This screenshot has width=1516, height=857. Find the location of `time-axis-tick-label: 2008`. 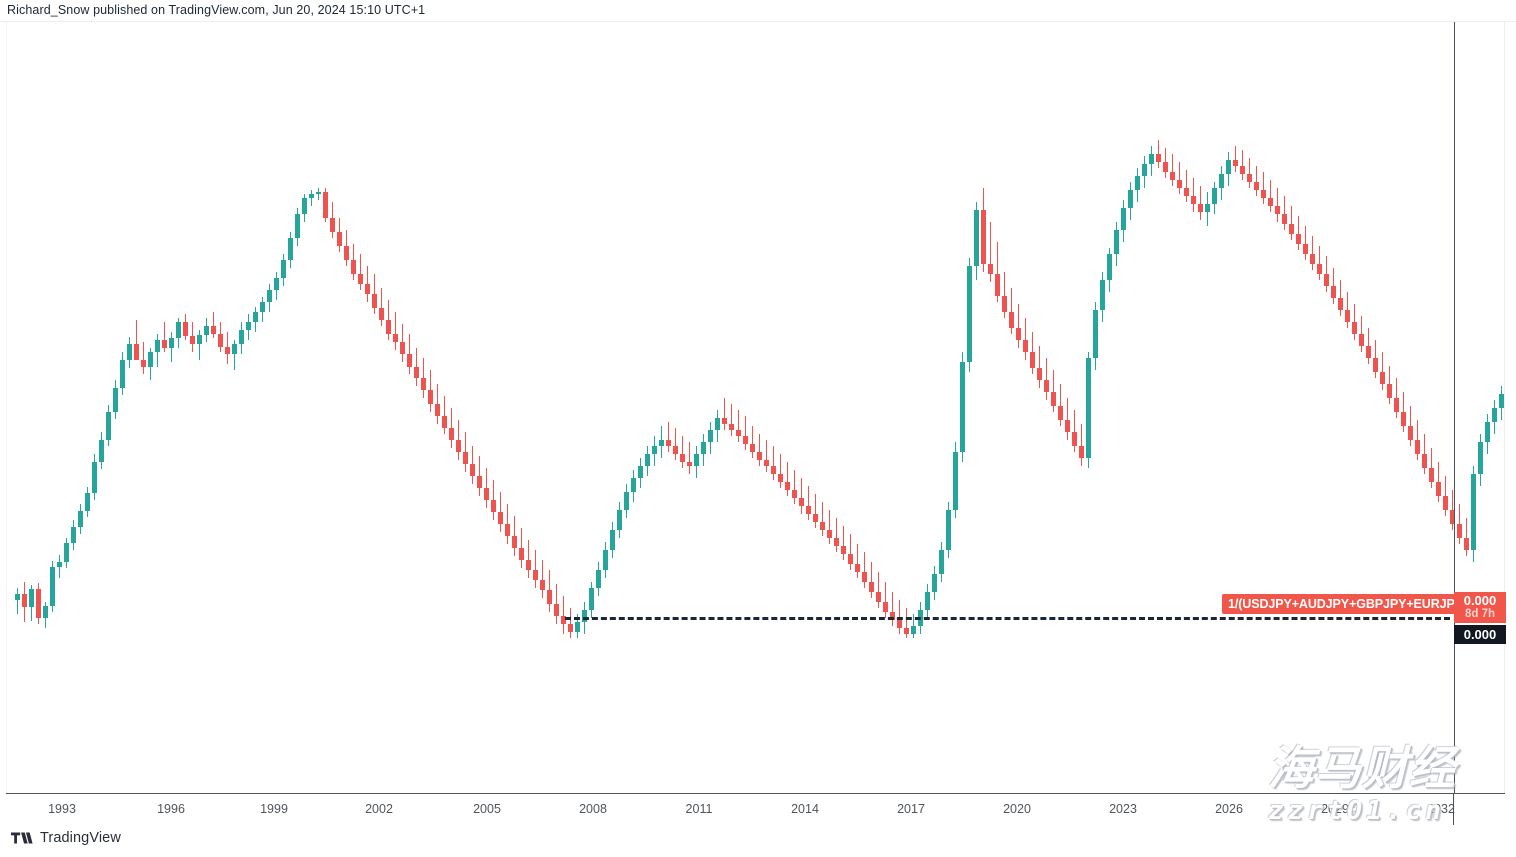

time-axis-tick-label: 2008 is located at coordinates (593, 809).